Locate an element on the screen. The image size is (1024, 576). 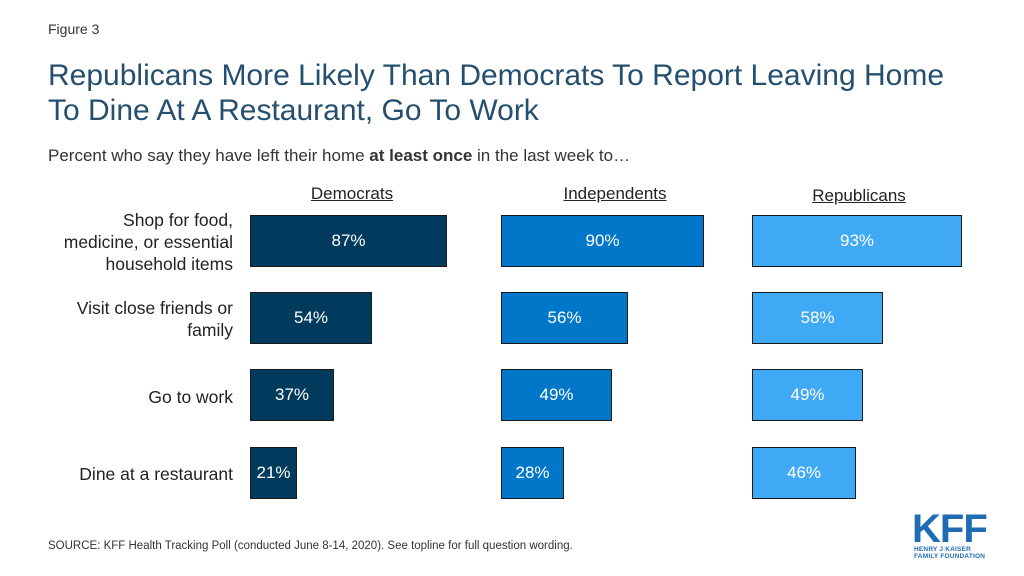
data-label-republicans-3: 46% is located at coordinates (804, 472).